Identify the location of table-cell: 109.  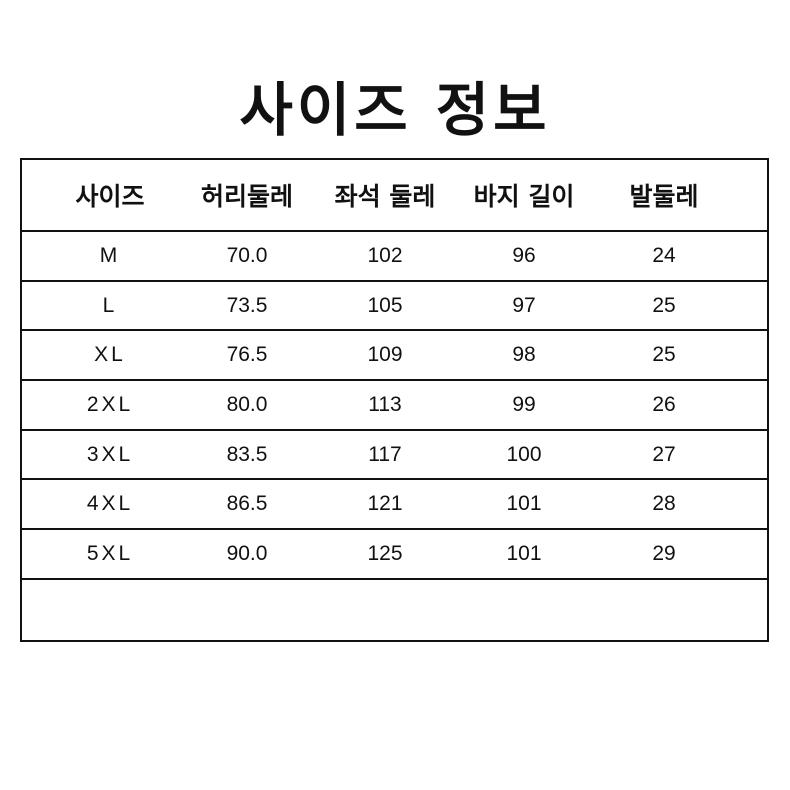
(385, 355).